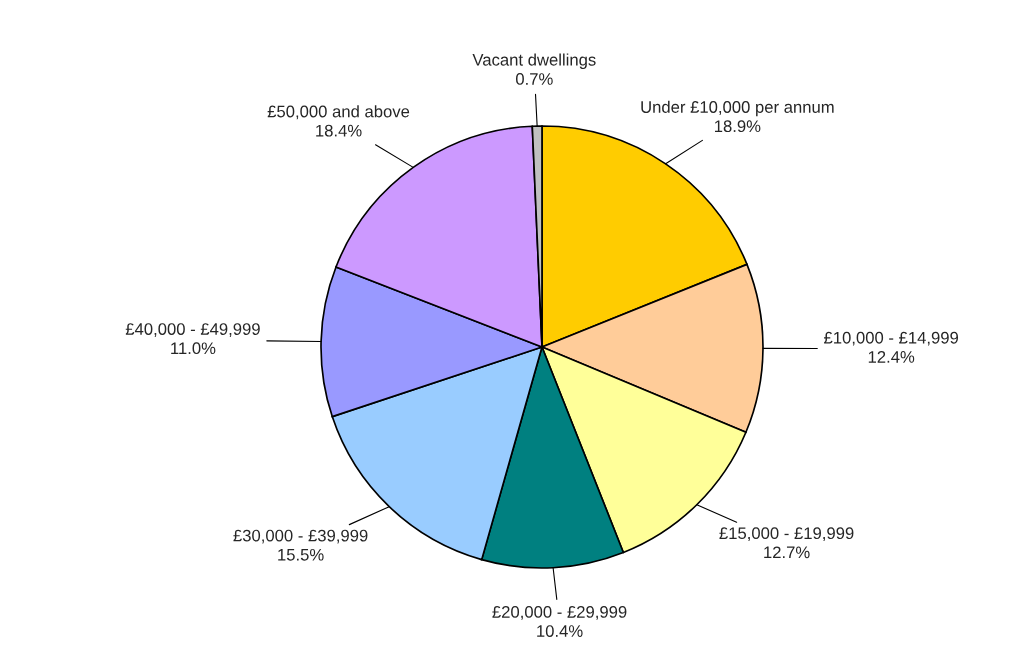 This screenshot has width=1010, height=656. Describe the element at coordinates (738, 126) in the screenshot. I see `data-label: 18.9%` at that location.